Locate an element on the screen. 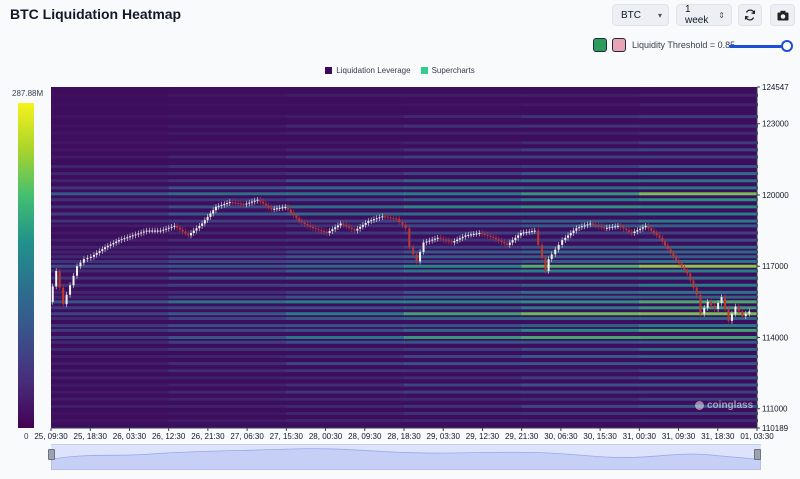 This screenshot has height=479, width=800. navigator-left-handle is located at coordinates (51, 454).